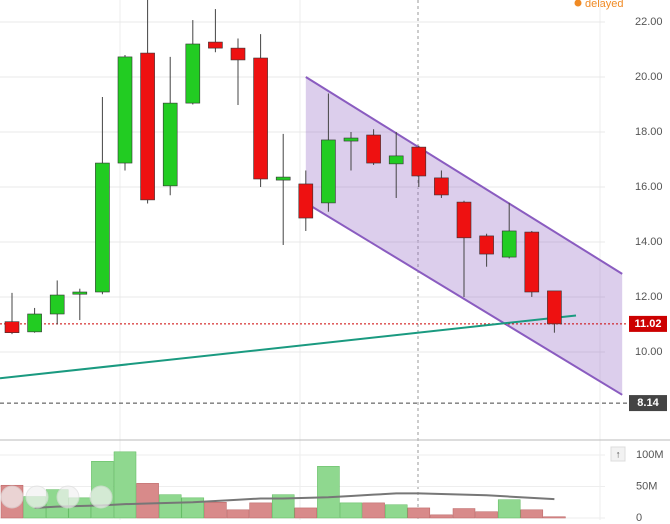  Describe the element at coordinates (649, 77) in the screenshot. I see `y-tick-label: 20.00` at that location.